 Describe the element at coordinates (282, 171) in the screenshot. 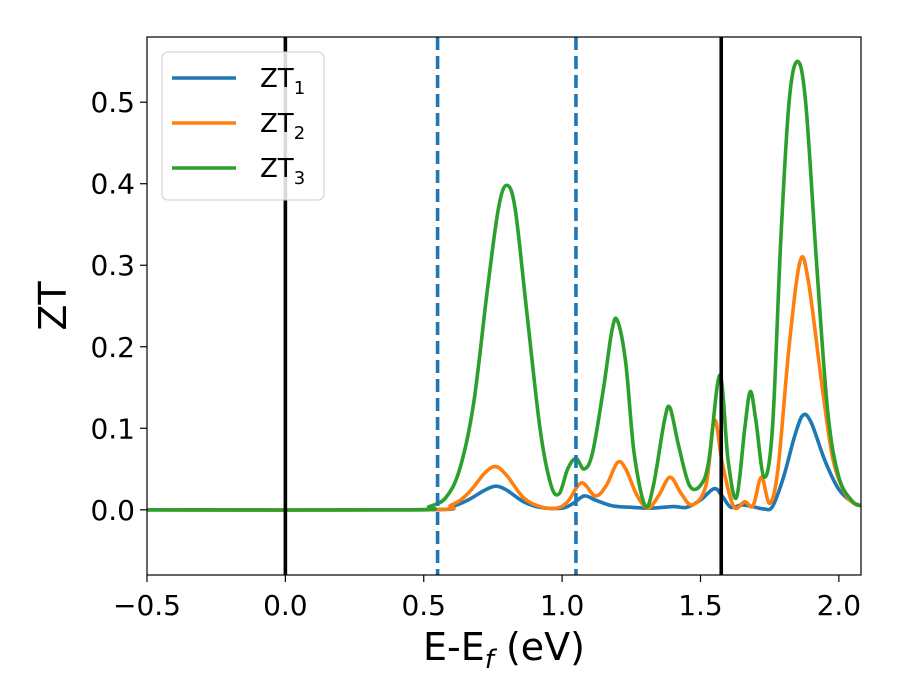

I see `legend-label-zt3: ZT3` at that location.